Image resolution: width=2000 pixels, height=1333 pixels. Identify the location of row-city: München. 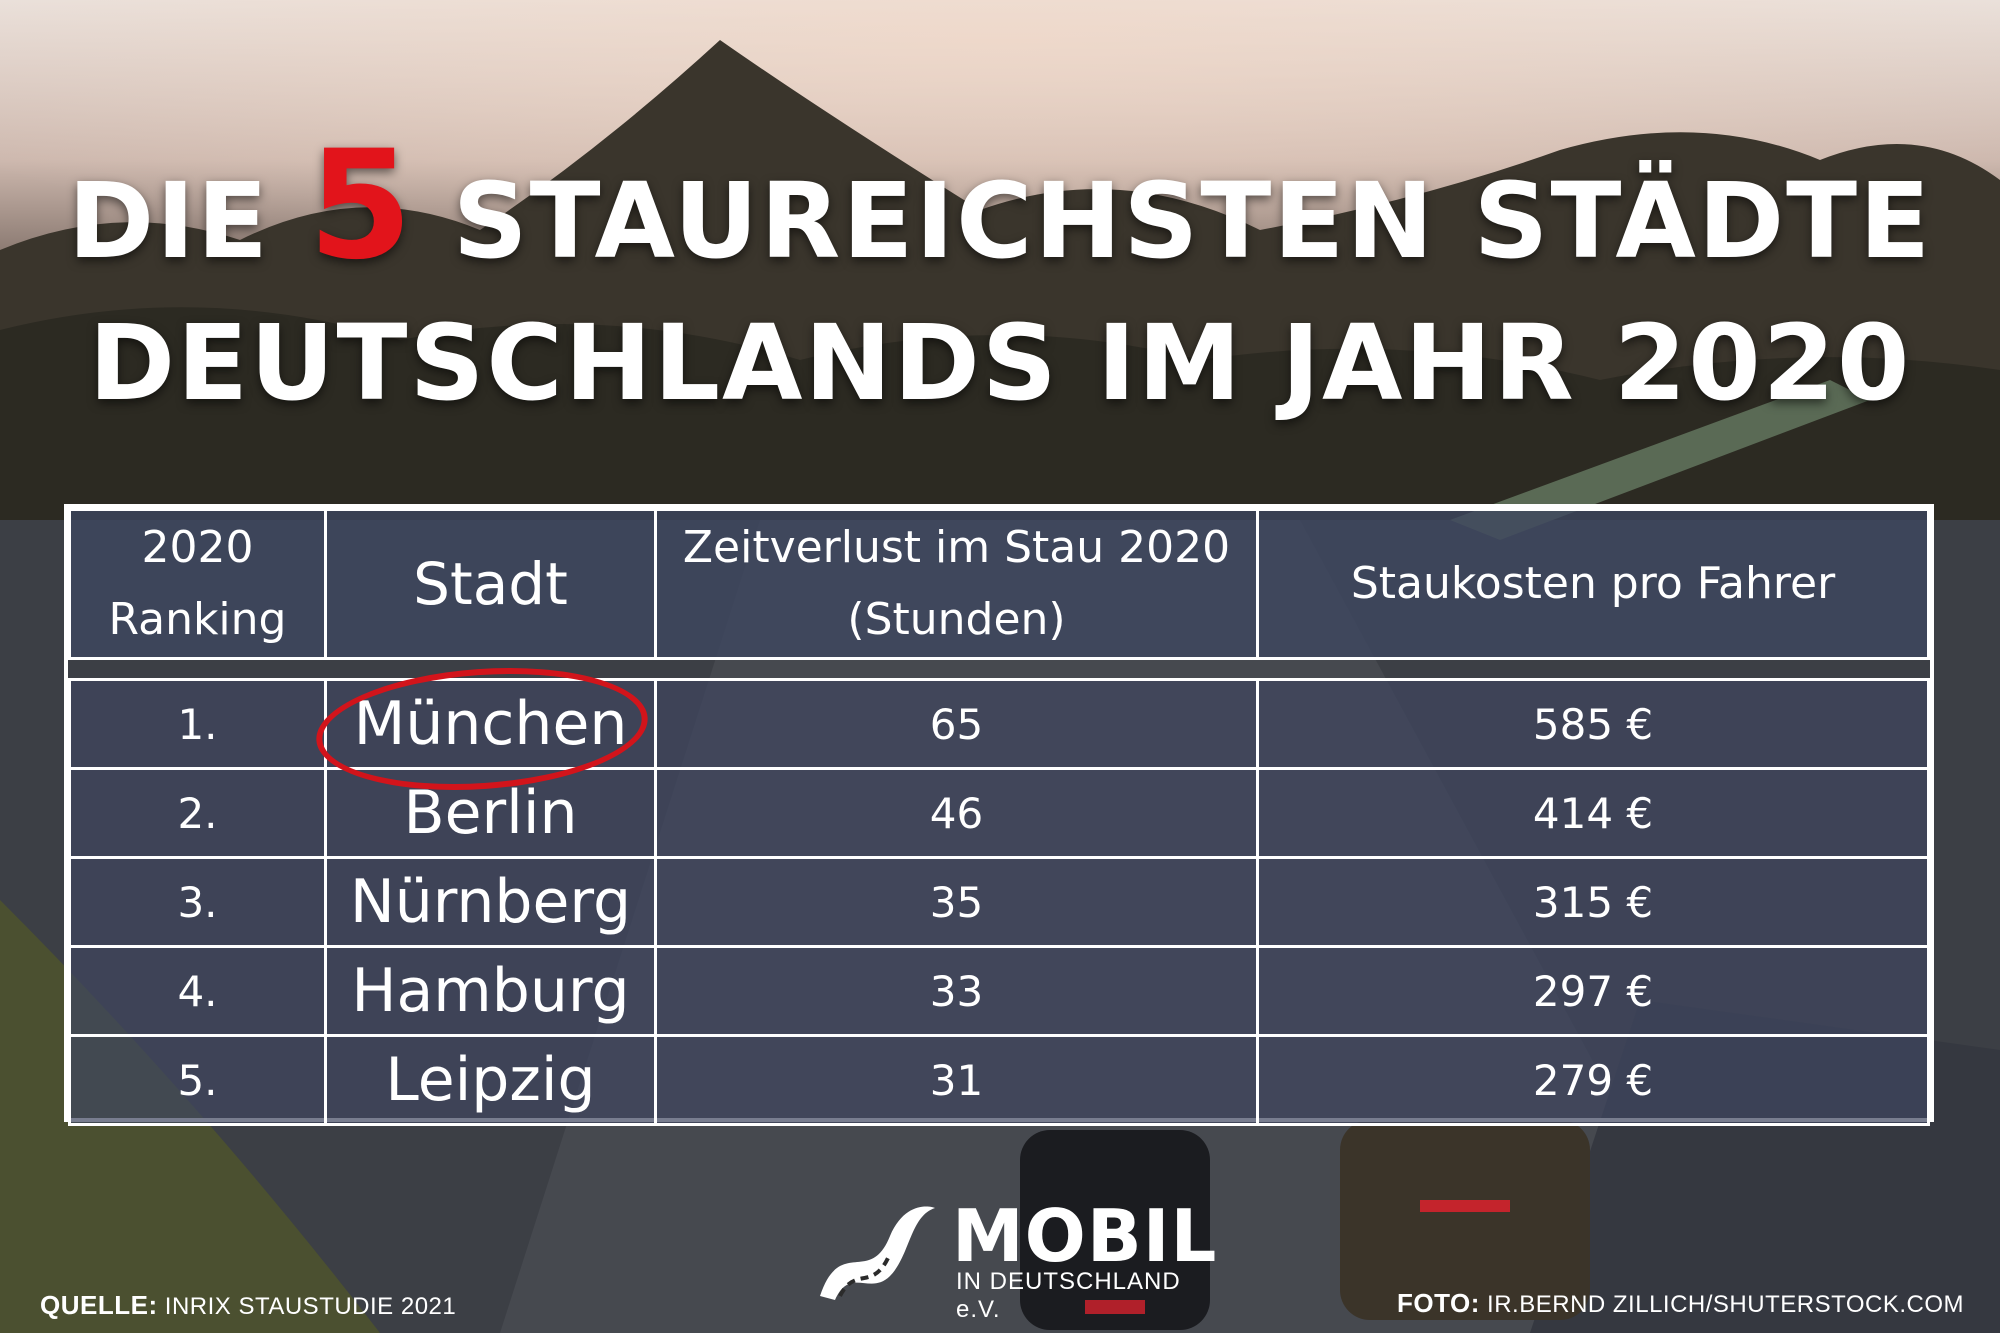
(484, 729).